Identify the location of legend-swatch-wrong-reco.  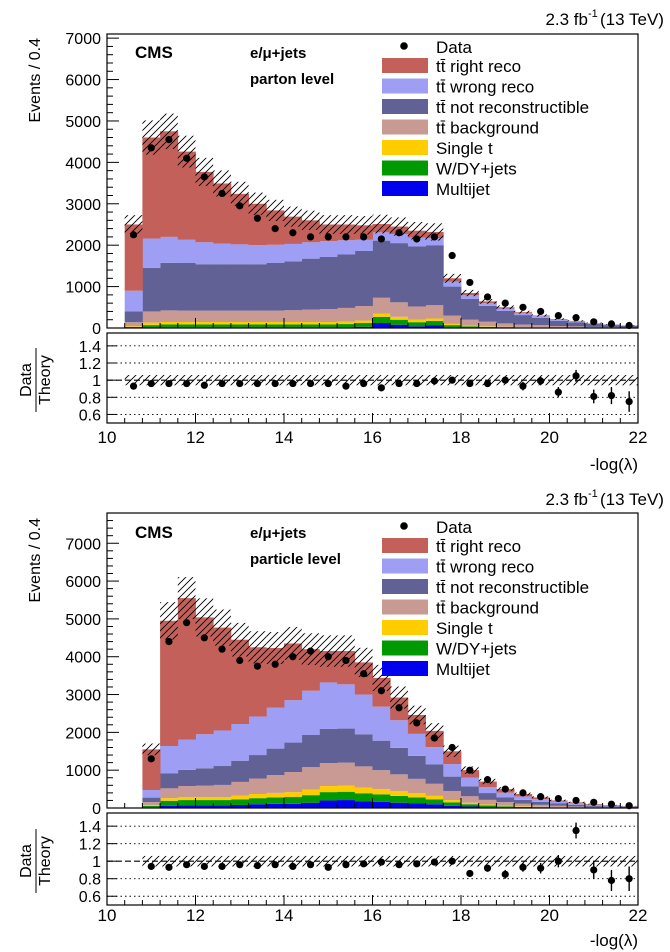
(405, 566).